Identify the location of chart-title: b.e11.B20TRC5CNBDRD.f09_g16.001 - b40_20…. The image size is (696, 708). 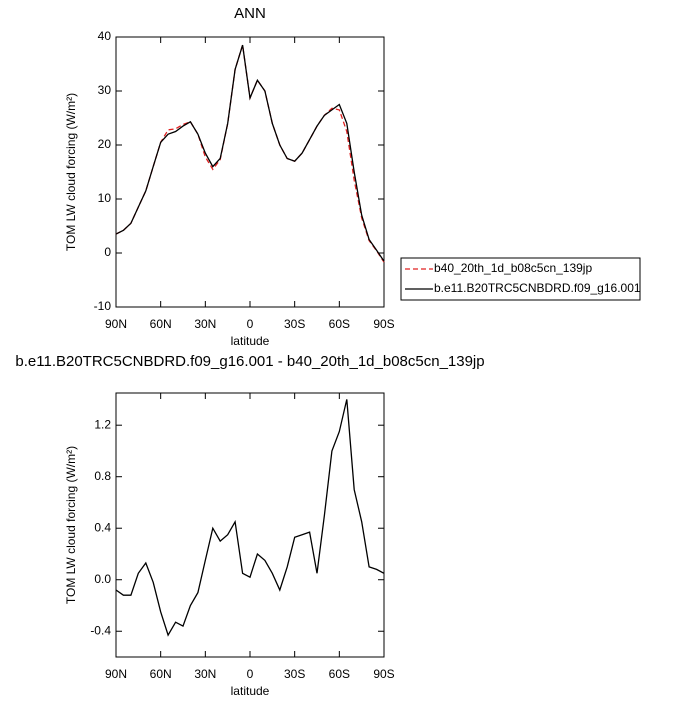
(249, 361).